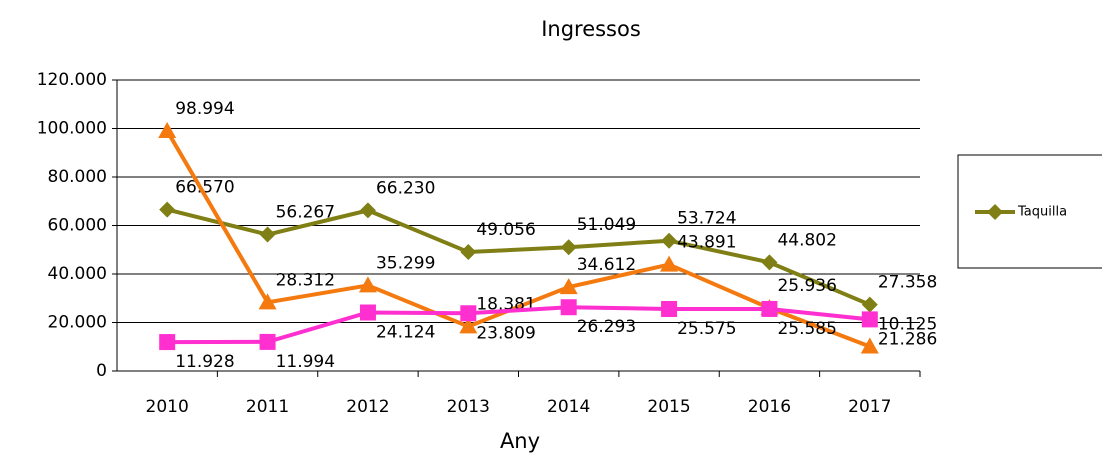  Describe the element at coordinates (101, 371) in the screenshot. I see `y-tick-label: 0` at that location.